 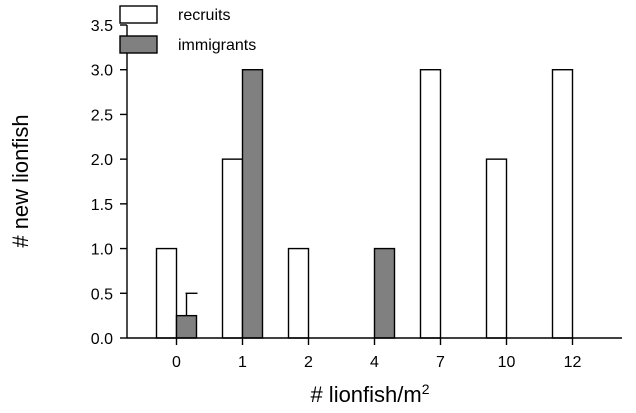 I want to click on y-tick-label: 1.0, so click(x=102, y=250).